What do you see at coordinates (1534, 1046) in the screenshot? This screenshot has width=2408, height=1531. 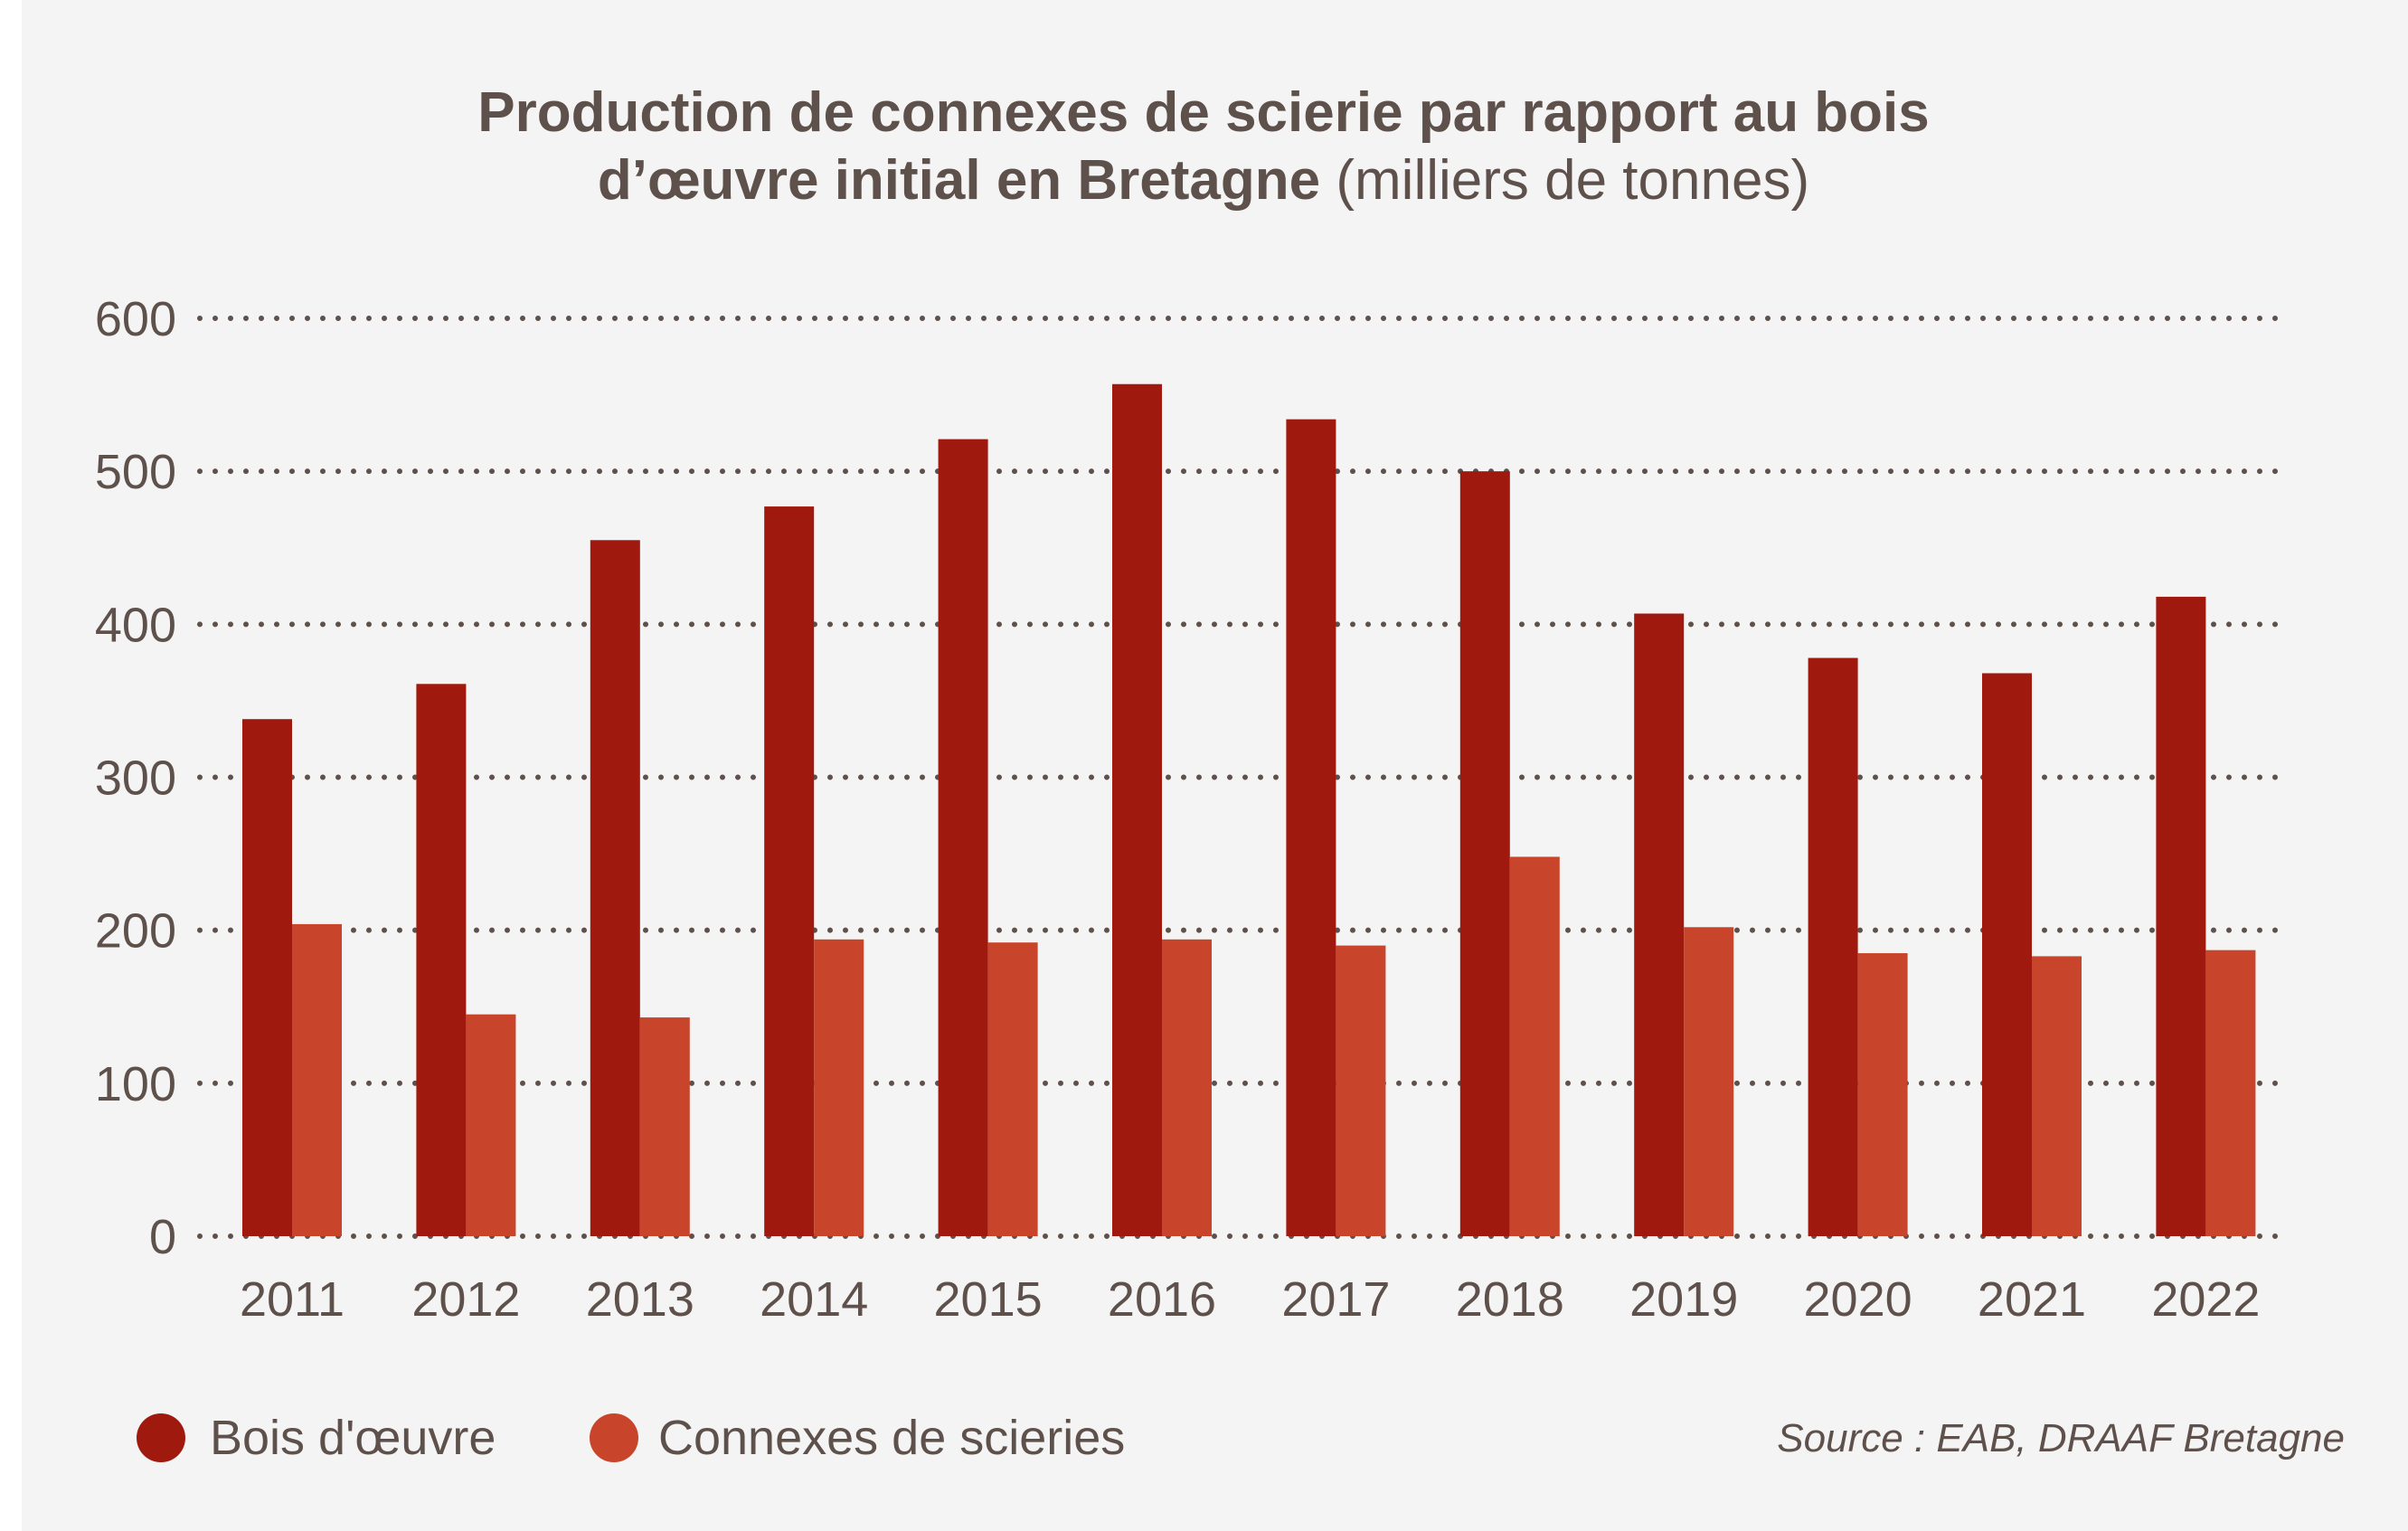 I see `bar-connexes-2018` at bounding box center [1534, 1046].